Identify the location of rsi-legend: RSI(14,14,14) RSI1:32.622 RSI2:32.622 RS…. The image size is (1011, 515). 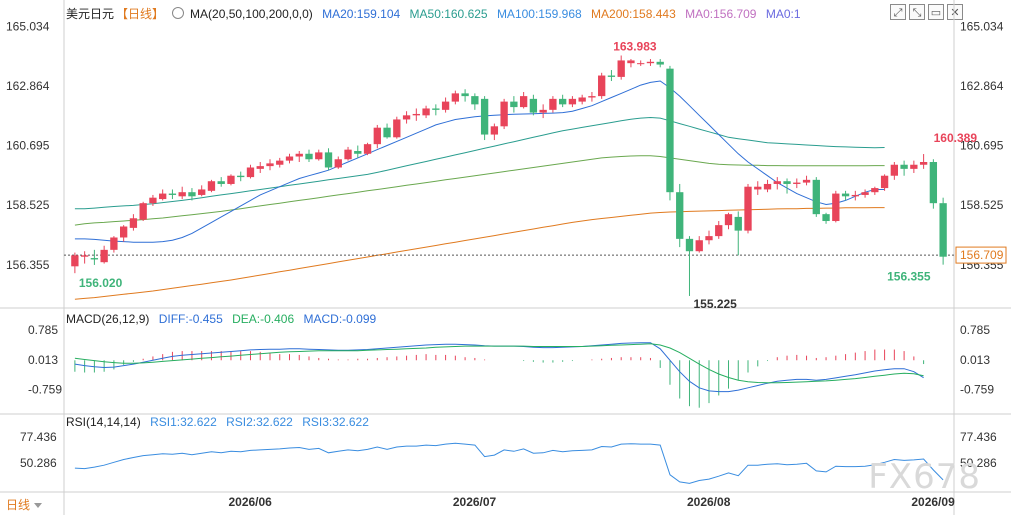
(220, 422).